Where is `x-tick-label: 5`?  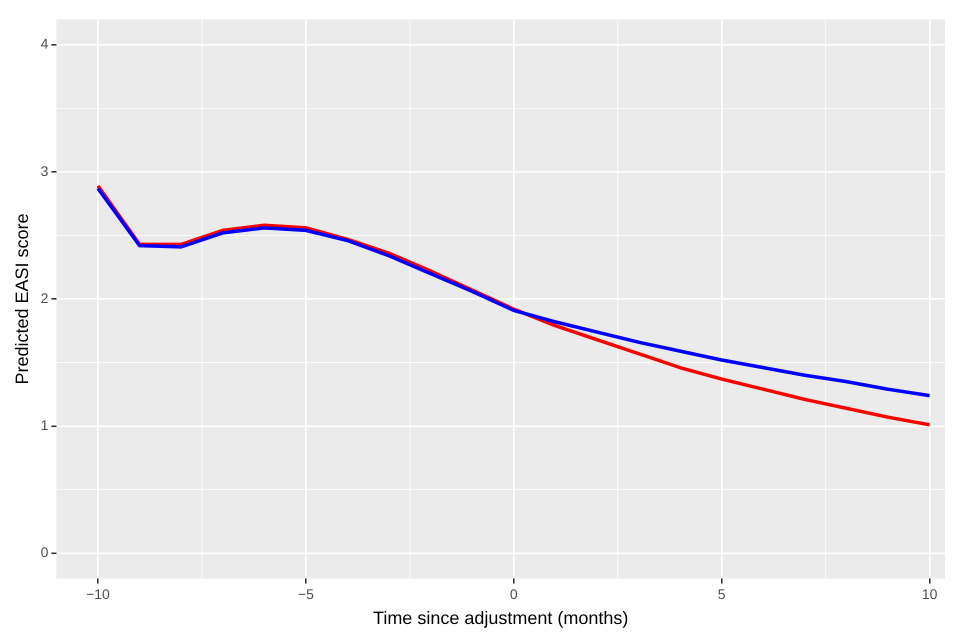 x-tick-label: 5 is located at coordinates (722, 594).